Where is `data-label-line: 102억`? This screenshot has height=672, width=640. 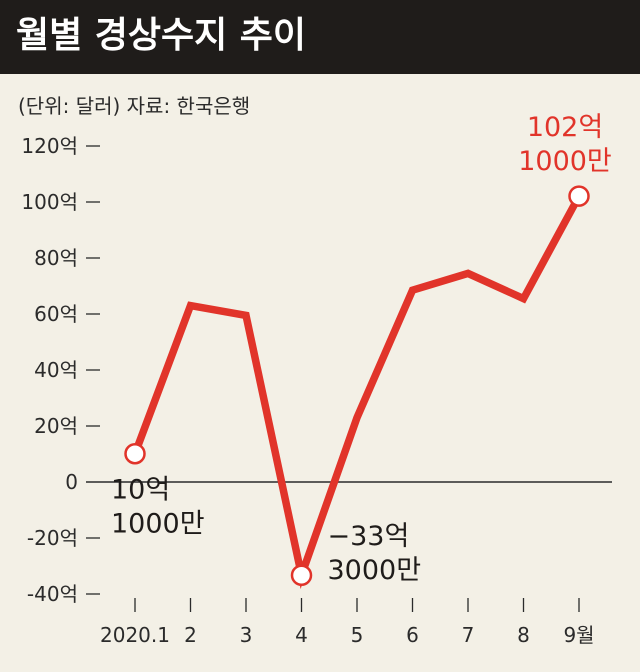
data-label-line: 102억 is located at coordinates (565, 127).